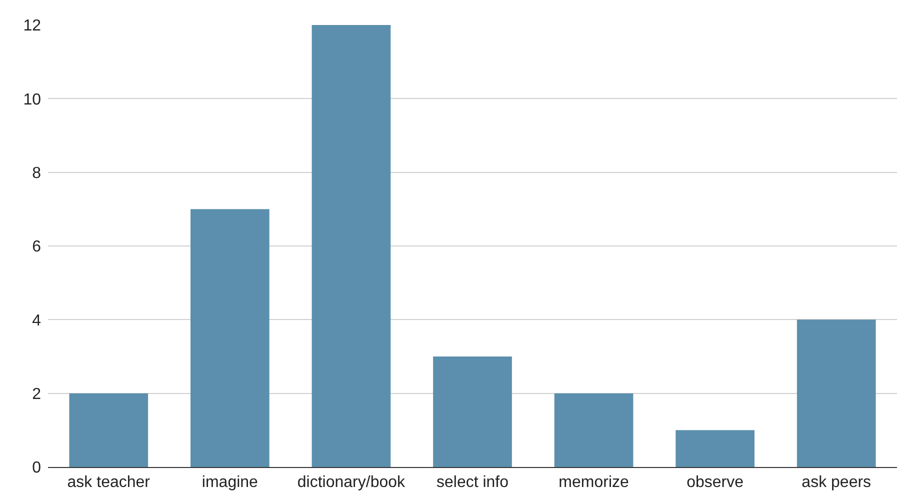 The height and width of the screenshot is (497, 905). I want to click on x-tick-label: ask teacher, so click(109, 483).